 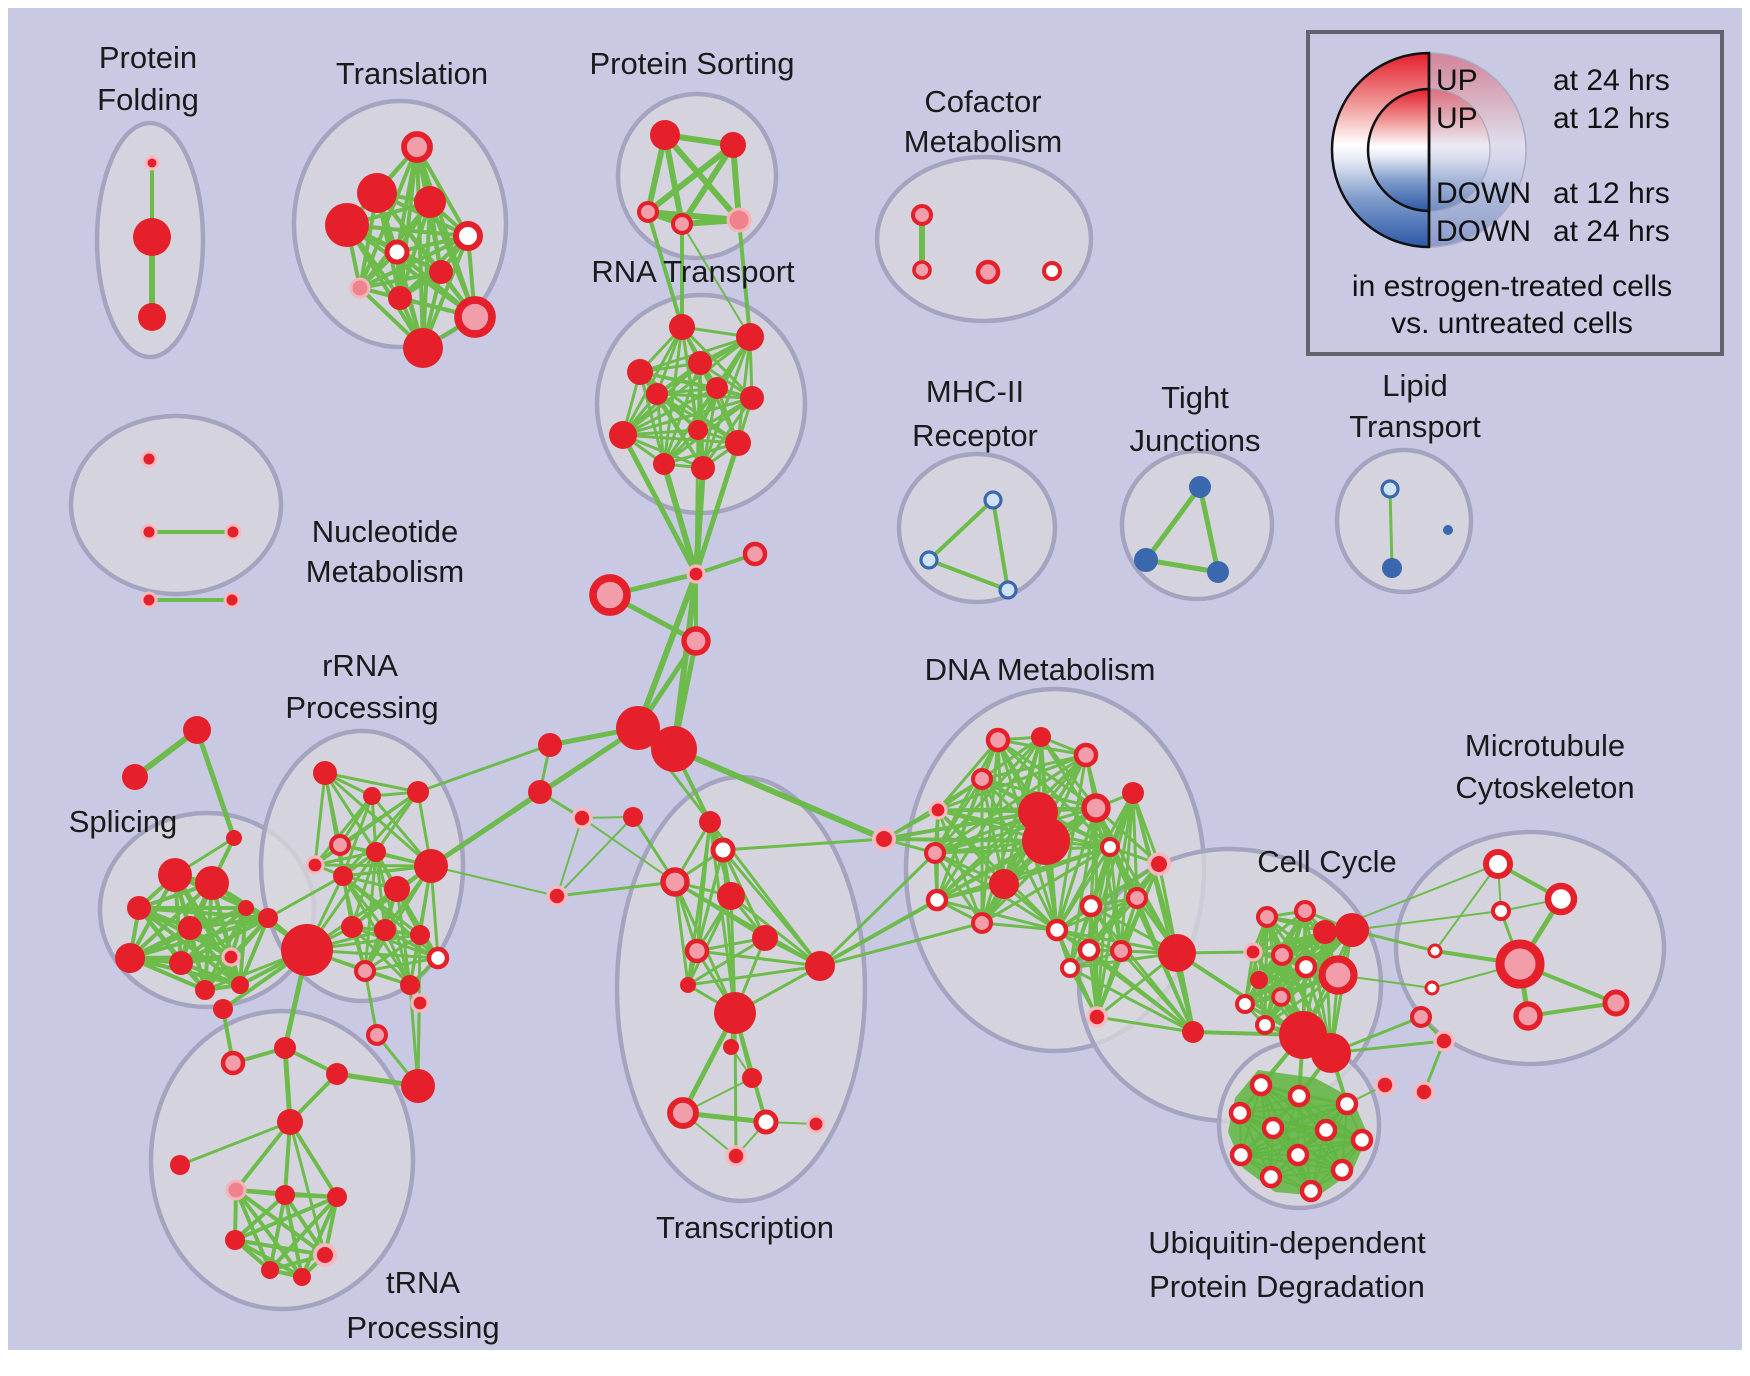 I want to click on cluster-label-protein-folding: Folding, so click(x=148, y=99).